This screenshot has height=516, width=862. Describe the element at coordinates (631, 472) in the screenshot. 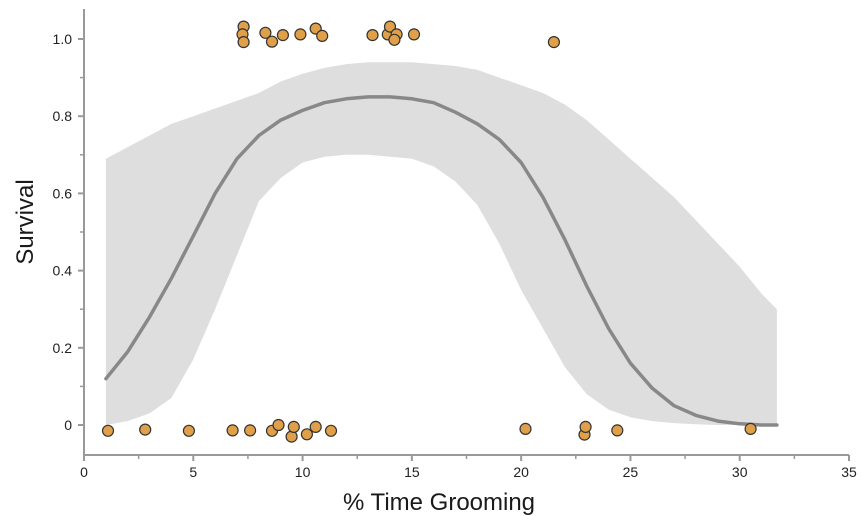

I see `x-tick-label: 25` at that location.